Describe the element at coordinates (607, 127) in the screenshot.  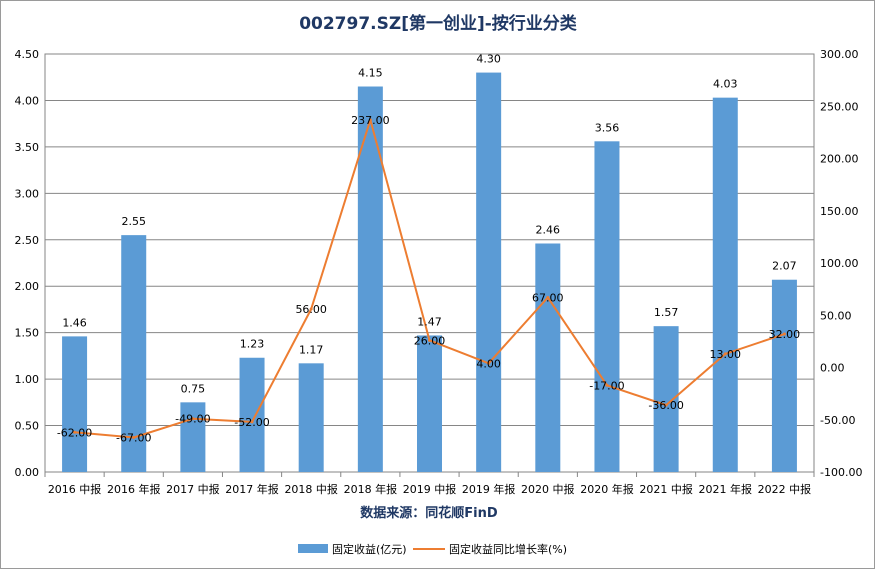
I see `bar-value-label: 3.56` at that location.